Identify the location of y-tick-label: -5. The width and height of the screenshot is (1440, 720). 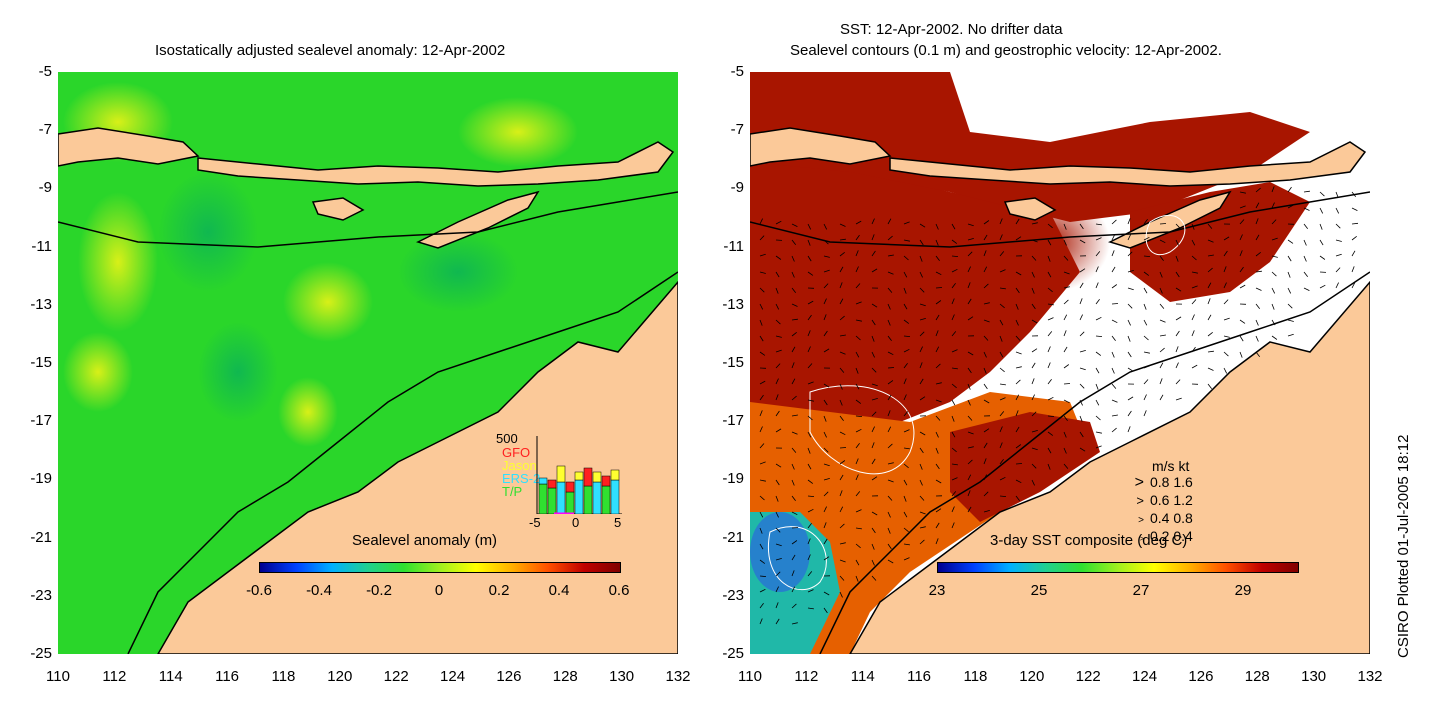
(45, 71).